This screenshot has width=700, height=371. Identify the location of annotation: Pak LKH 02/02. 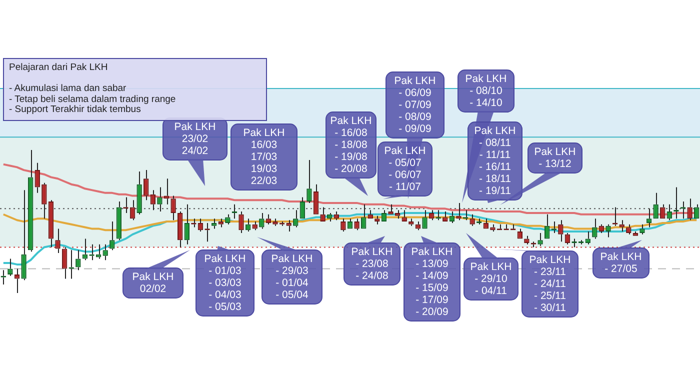
(153, 283).